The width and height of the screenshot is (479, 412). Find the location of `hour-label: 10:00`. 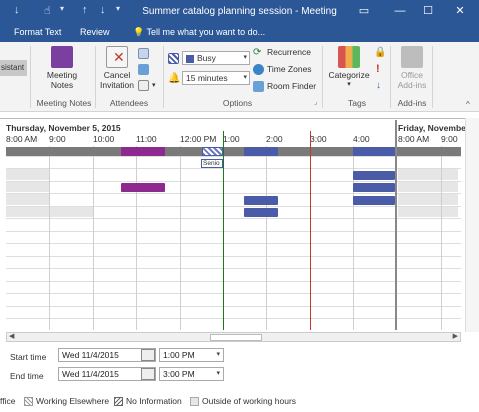

hour-label: 10:00 is located at coordinates (104, 139).